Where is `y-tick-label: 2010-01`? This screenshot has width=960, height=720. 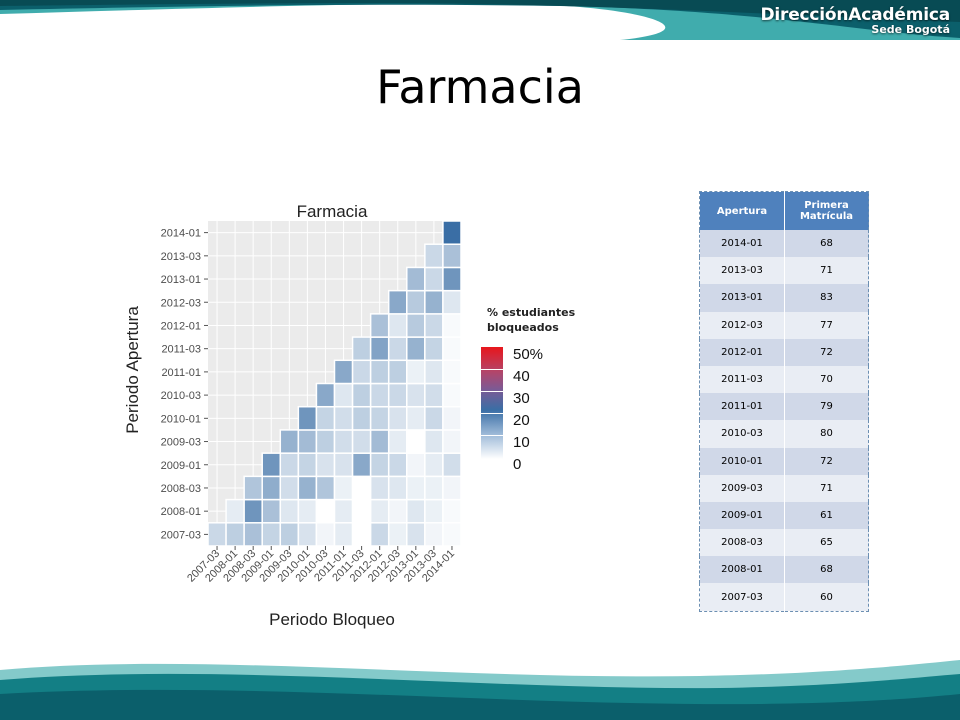
y-tick-label: 2010-01 is located at coordinates (181, 419).